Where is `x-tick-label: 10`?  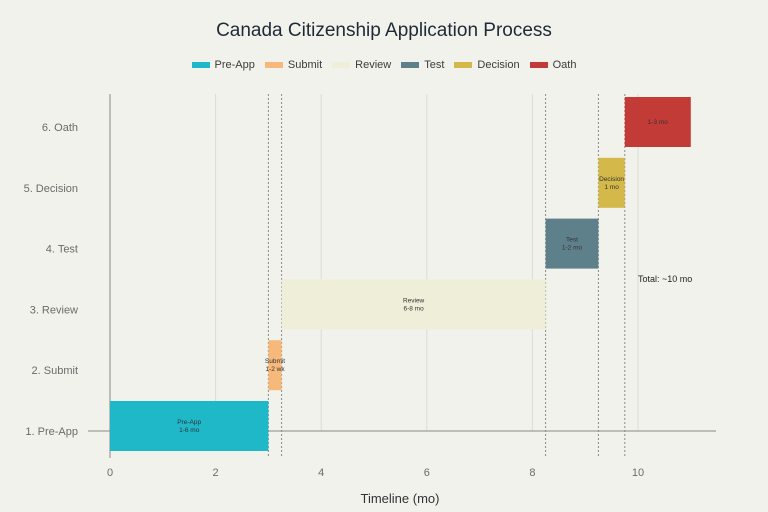
x-tick-label: 10 is located at coordinates (638, 473).